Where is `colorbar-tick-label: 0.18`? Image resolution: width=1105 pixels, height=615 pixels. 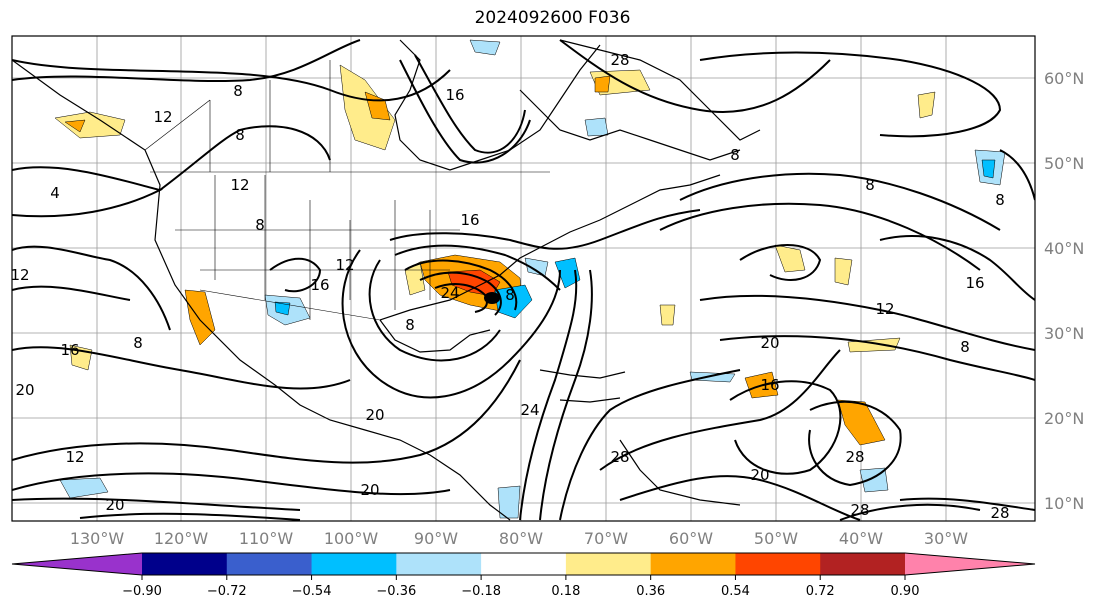 colorbar-tick-label: 0.18 is located at coordinates (565, 591).